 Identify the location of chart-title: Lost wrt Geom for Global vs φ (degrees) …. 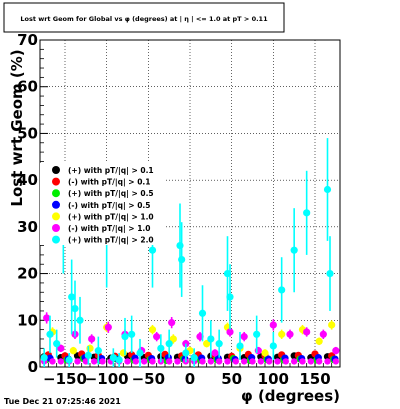
(144, 19).